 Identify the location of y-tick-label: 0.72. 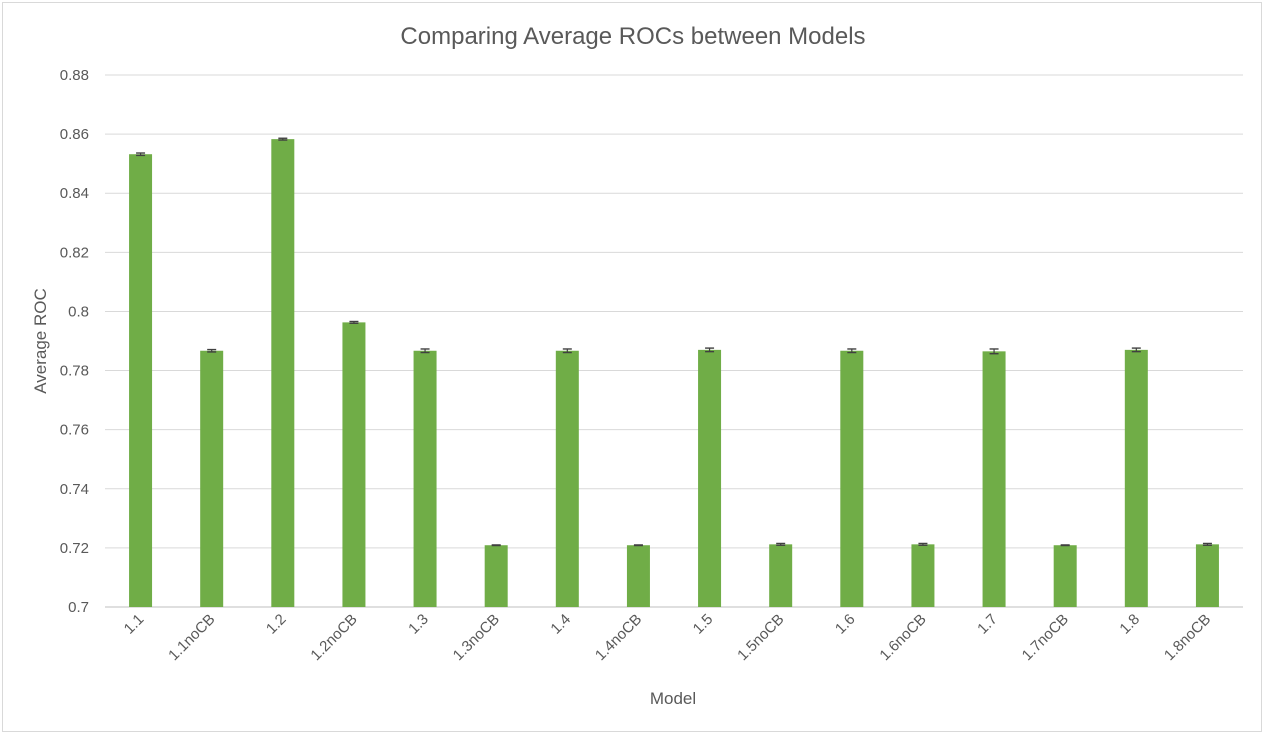
(74, 548).